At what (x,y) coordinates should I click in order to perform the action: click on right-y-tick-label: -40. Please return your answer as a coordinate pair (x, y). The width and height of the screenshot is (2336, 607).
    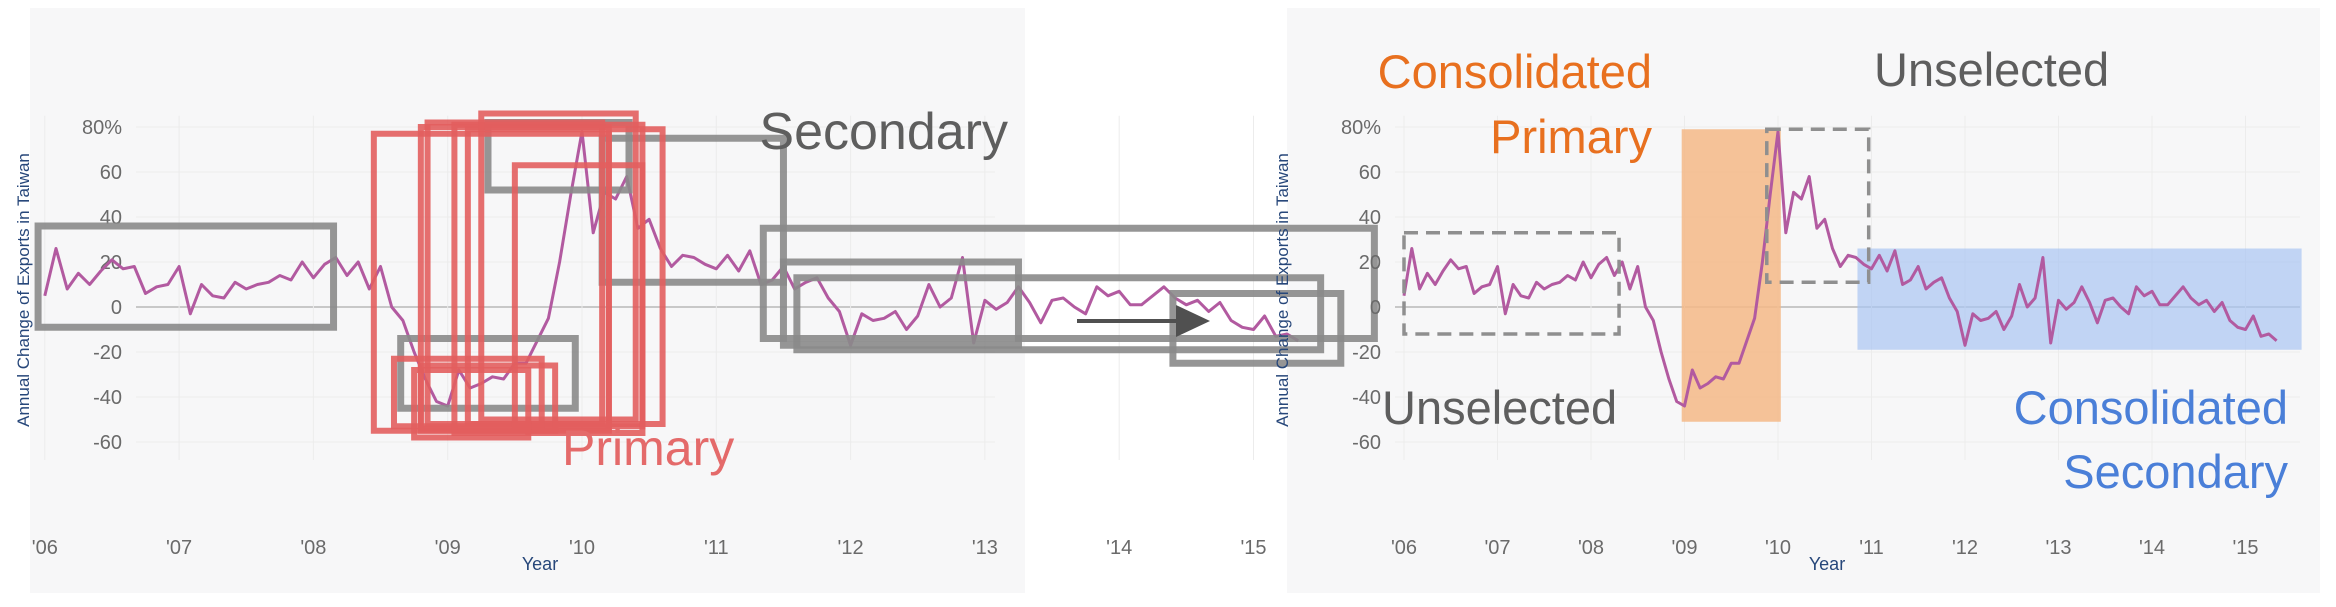
    Looking at the image, I should click on (1366, 398).